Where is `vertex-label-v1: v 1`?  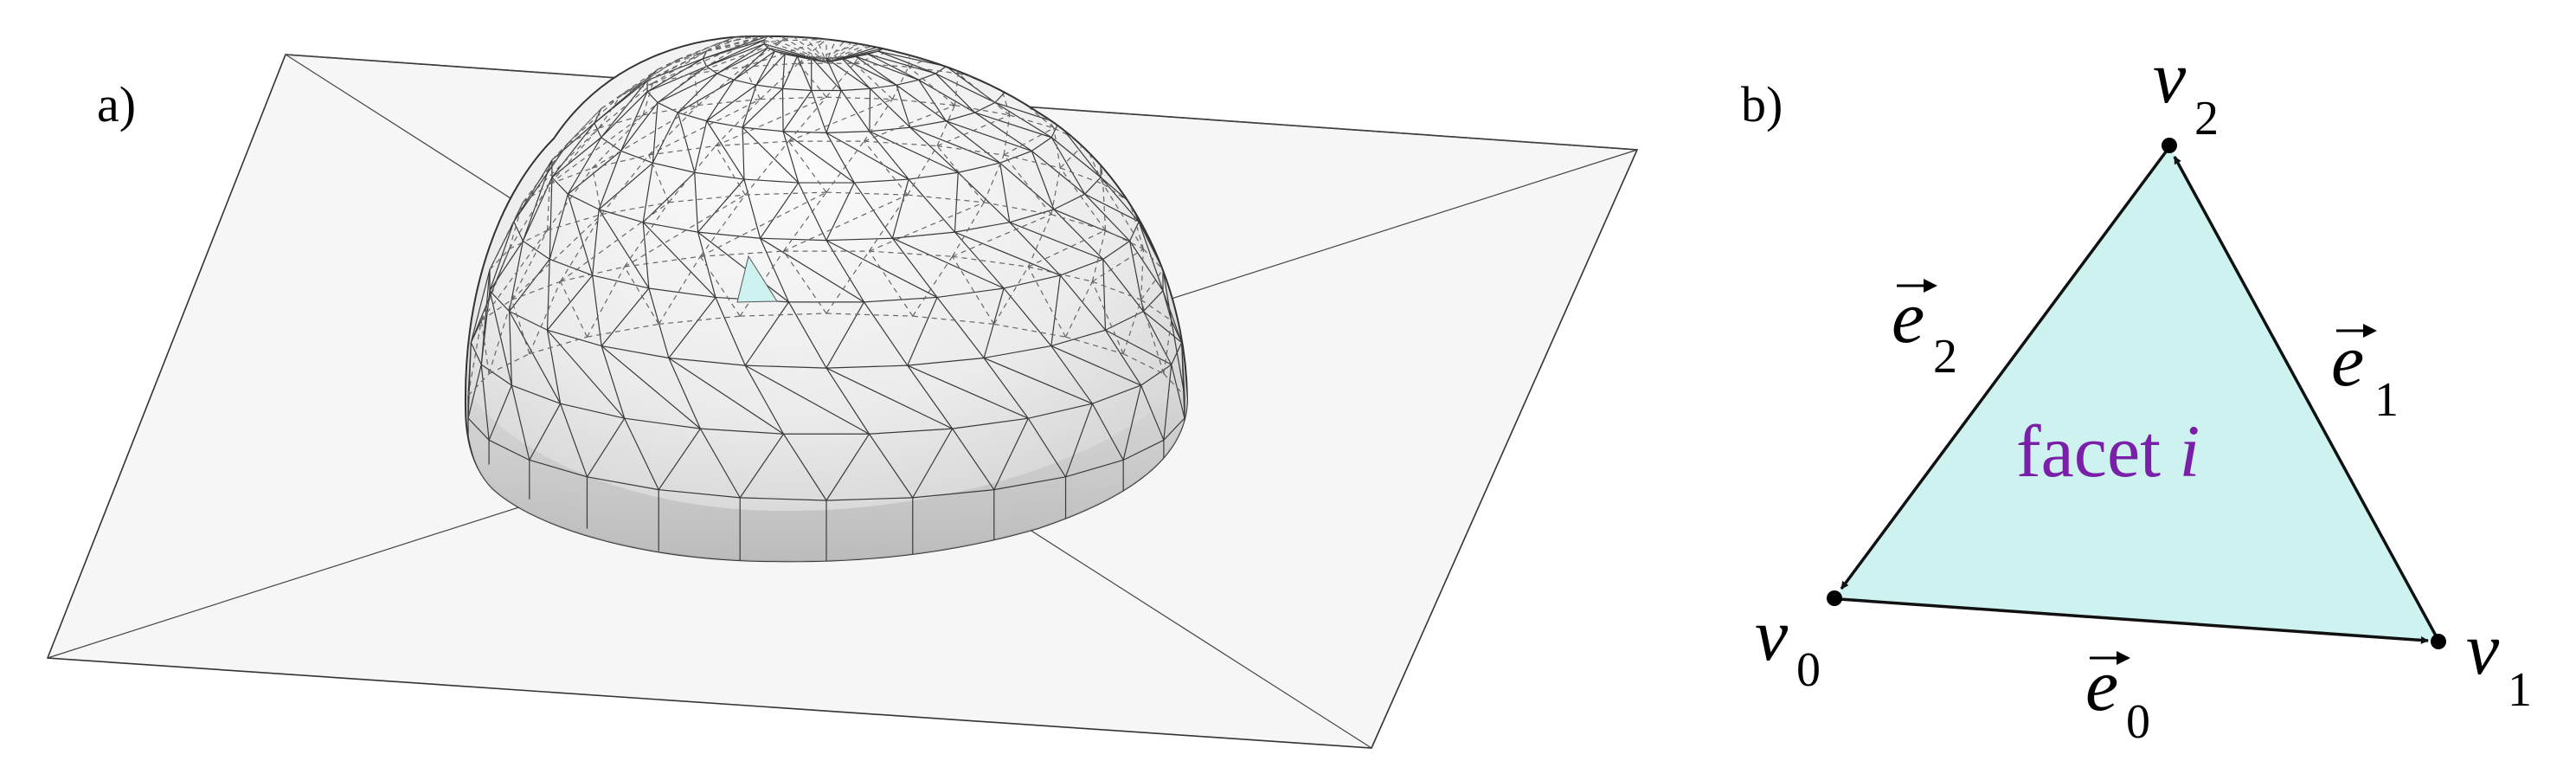 vertex-label-v1: v 1 is located at coordinates (2499, 662).